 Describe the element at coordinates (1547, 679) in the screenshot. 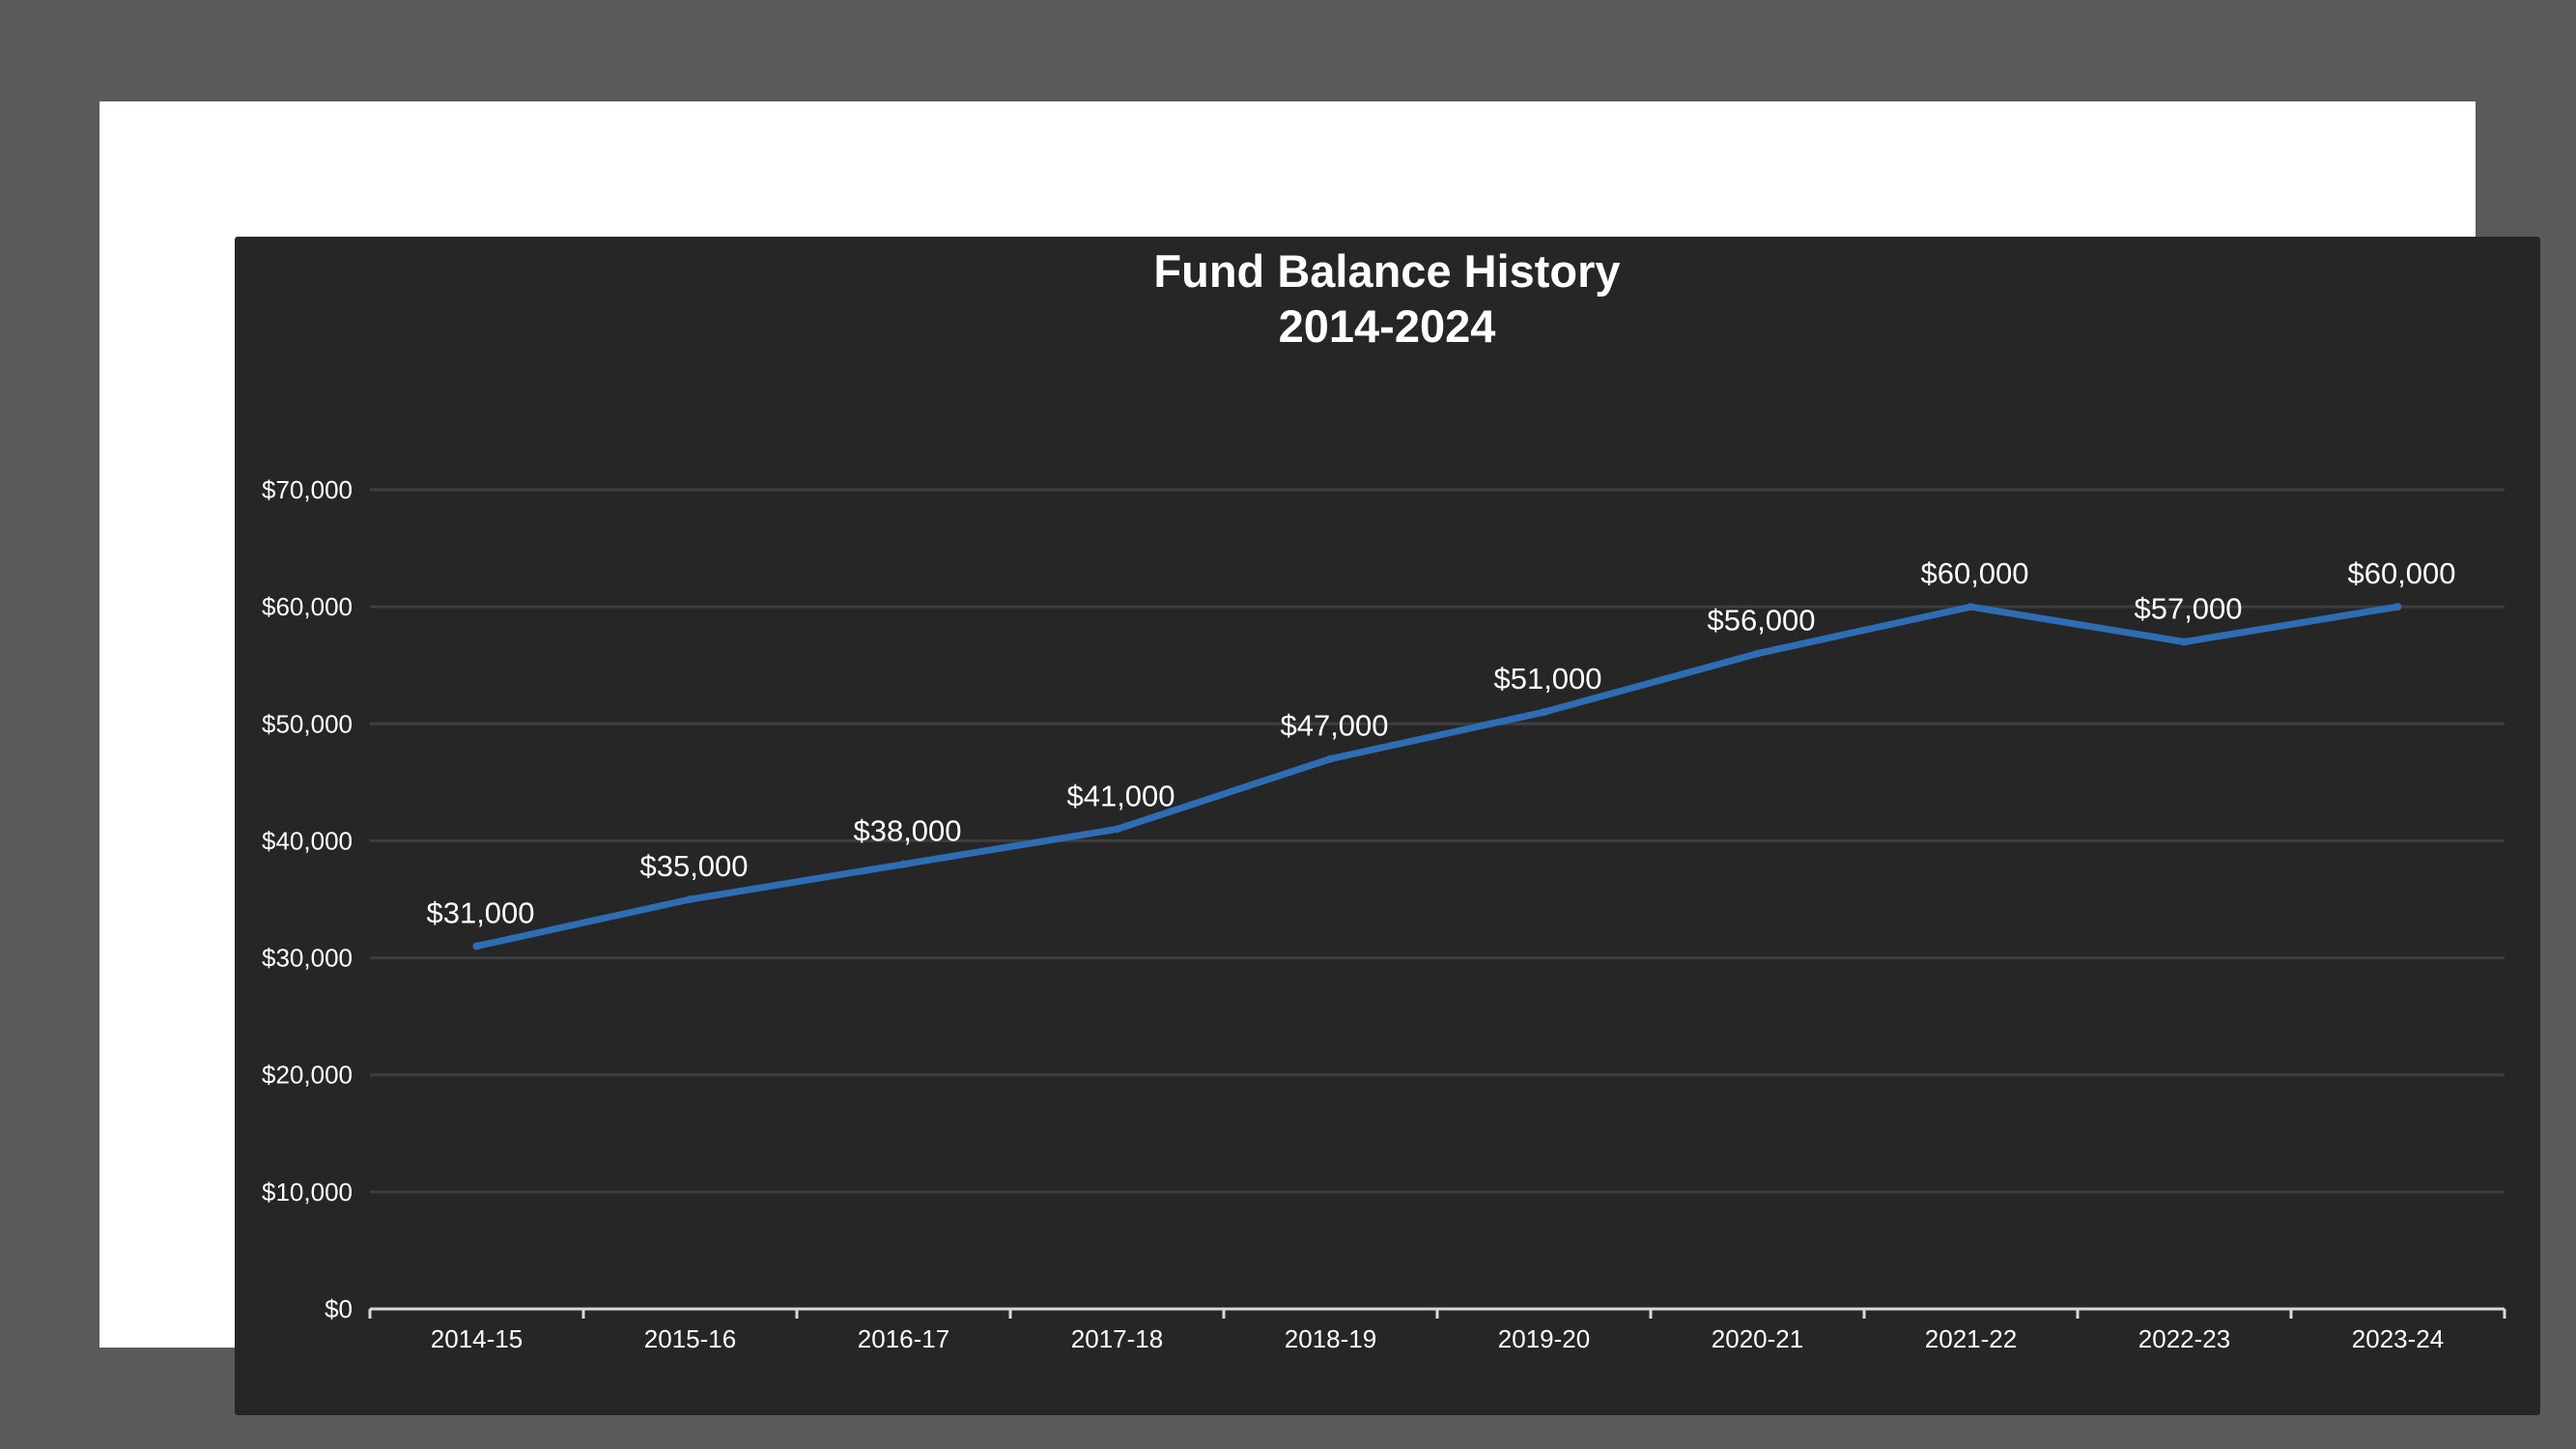

I see `data-label: $51,000` at that location.